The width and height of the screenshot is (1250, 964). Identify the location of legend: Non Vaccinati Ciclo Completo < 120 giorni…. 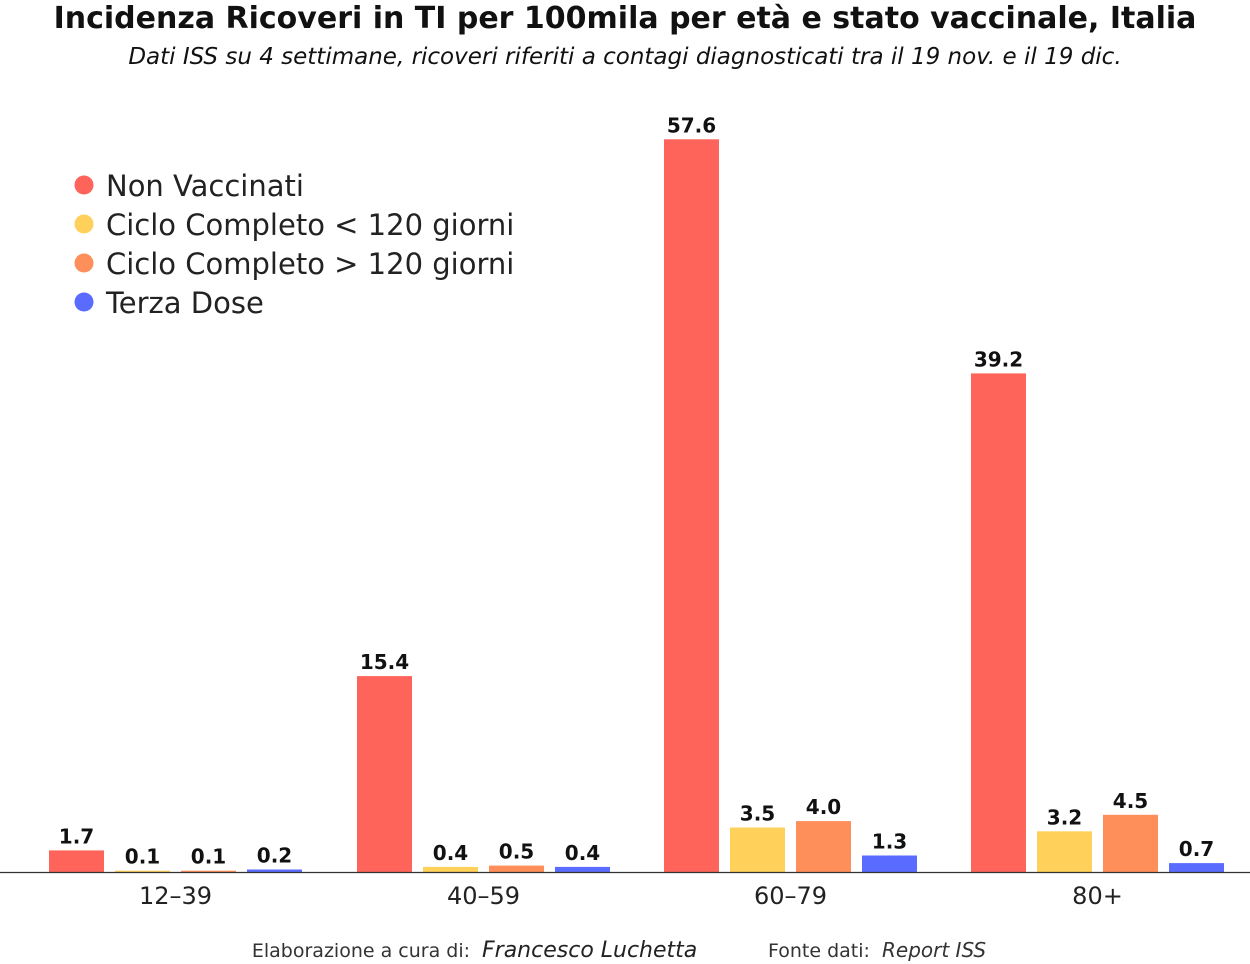
(294, 244).